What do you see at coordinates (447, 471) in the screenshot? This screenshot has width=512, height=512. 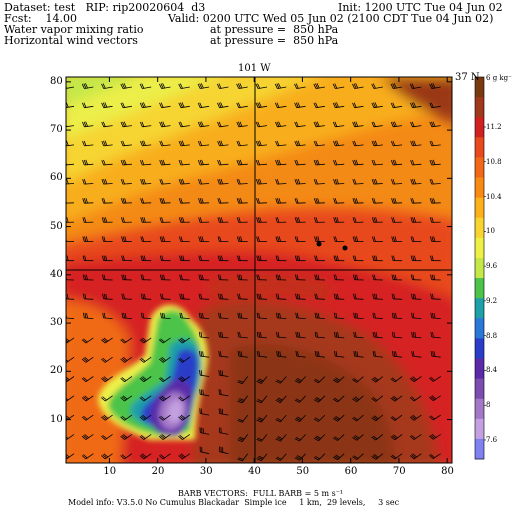 I see `x-tick-label: 80` at bounding box center [447, 471].